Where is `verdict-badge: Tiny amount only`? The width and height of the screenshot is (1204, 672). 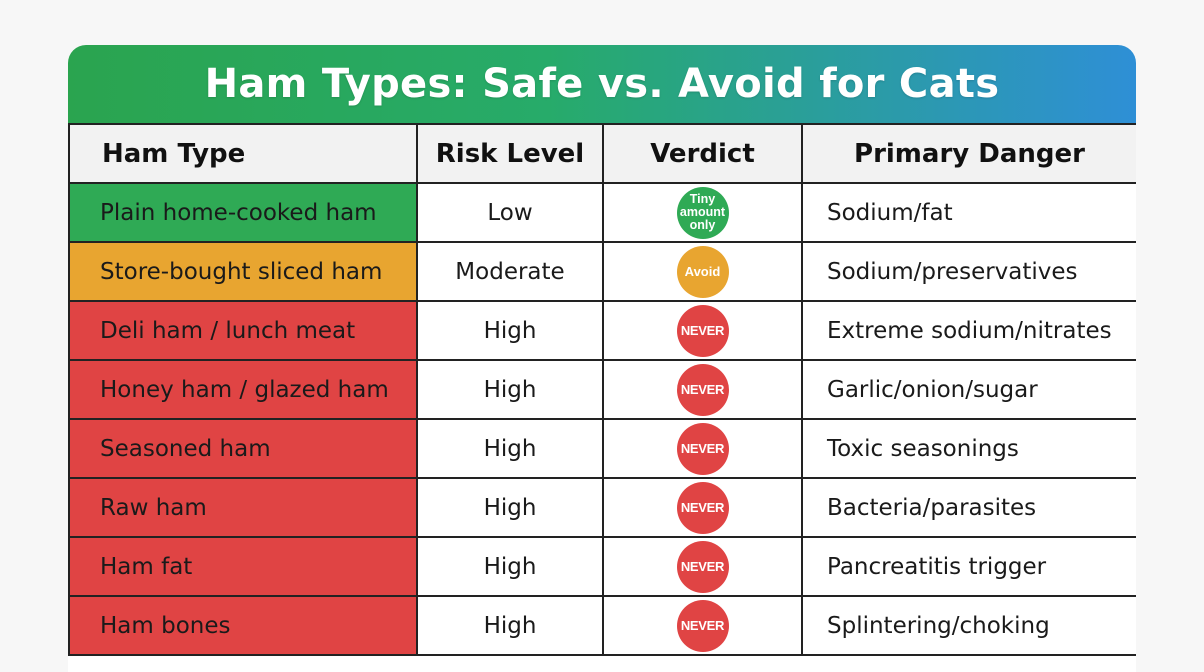 verdict-badge: Tiny amount only is located at coordinates (702, 212).